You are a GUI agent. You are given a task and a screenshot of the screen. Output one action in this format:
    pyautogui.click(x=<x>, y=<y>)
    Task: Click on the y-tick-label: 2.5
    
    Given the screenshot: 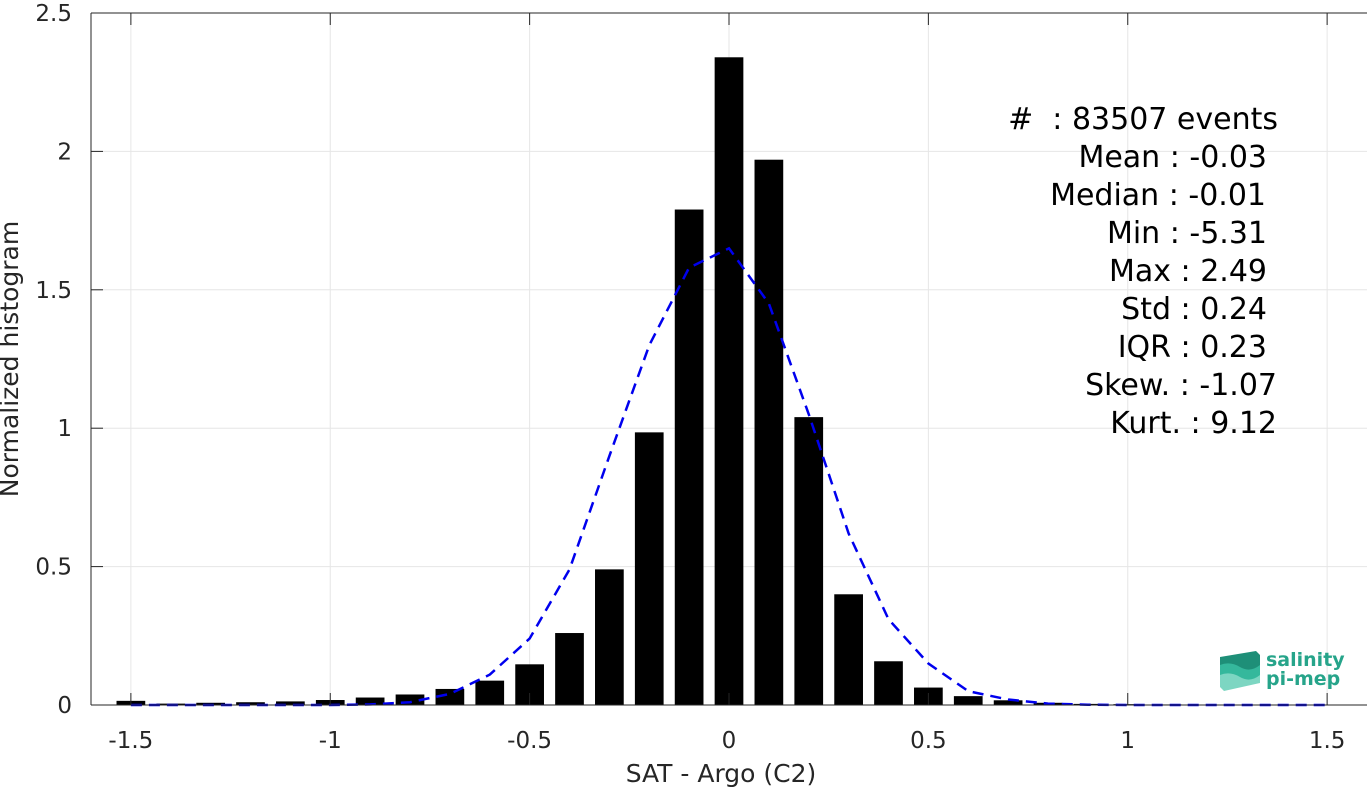 What is the action you would take?
    pyautogui.click(x=53, y=14)
    